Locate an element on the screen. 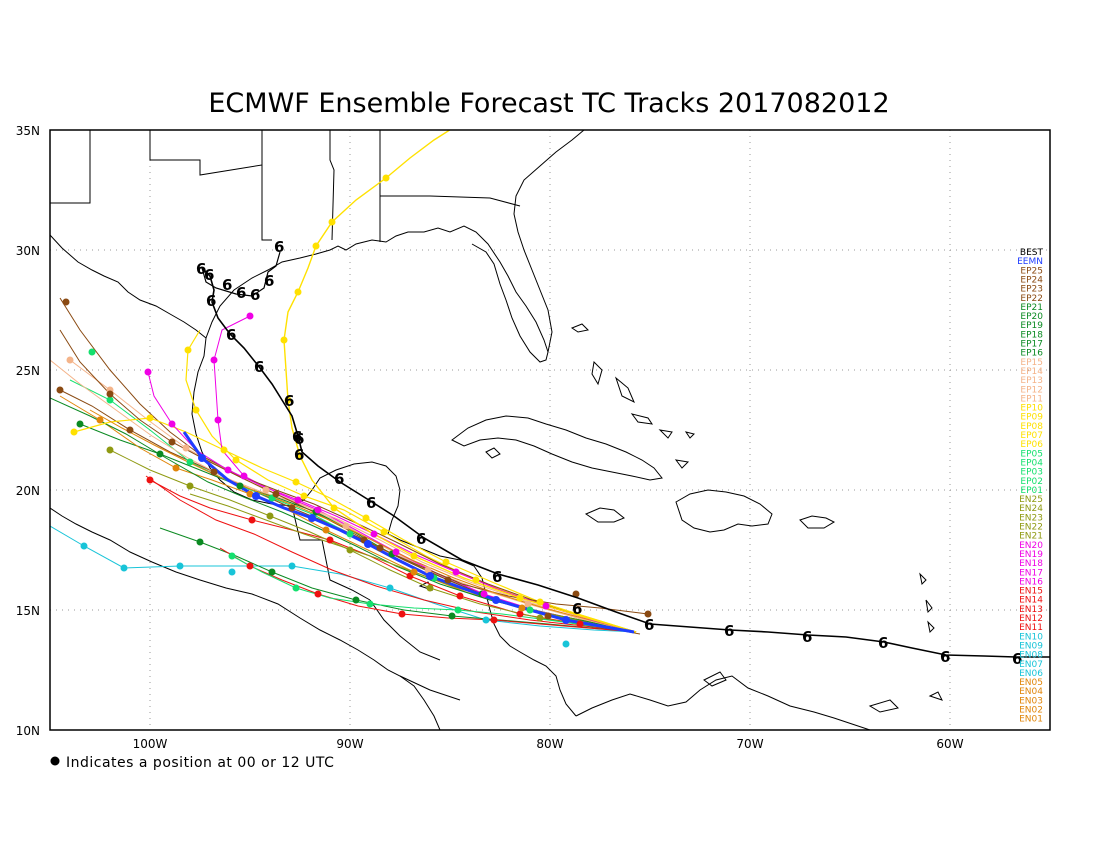  legend-item: EN22 is located at coordinates (1031, 528).